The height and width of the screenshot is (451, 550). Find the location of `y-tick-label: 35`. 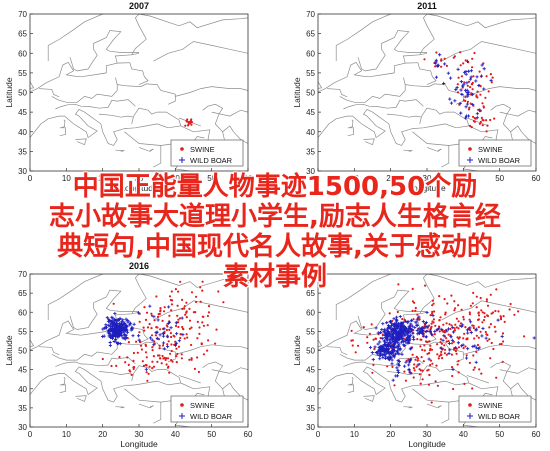

y-tick-label: 35 is located at coordinates (310, 151).